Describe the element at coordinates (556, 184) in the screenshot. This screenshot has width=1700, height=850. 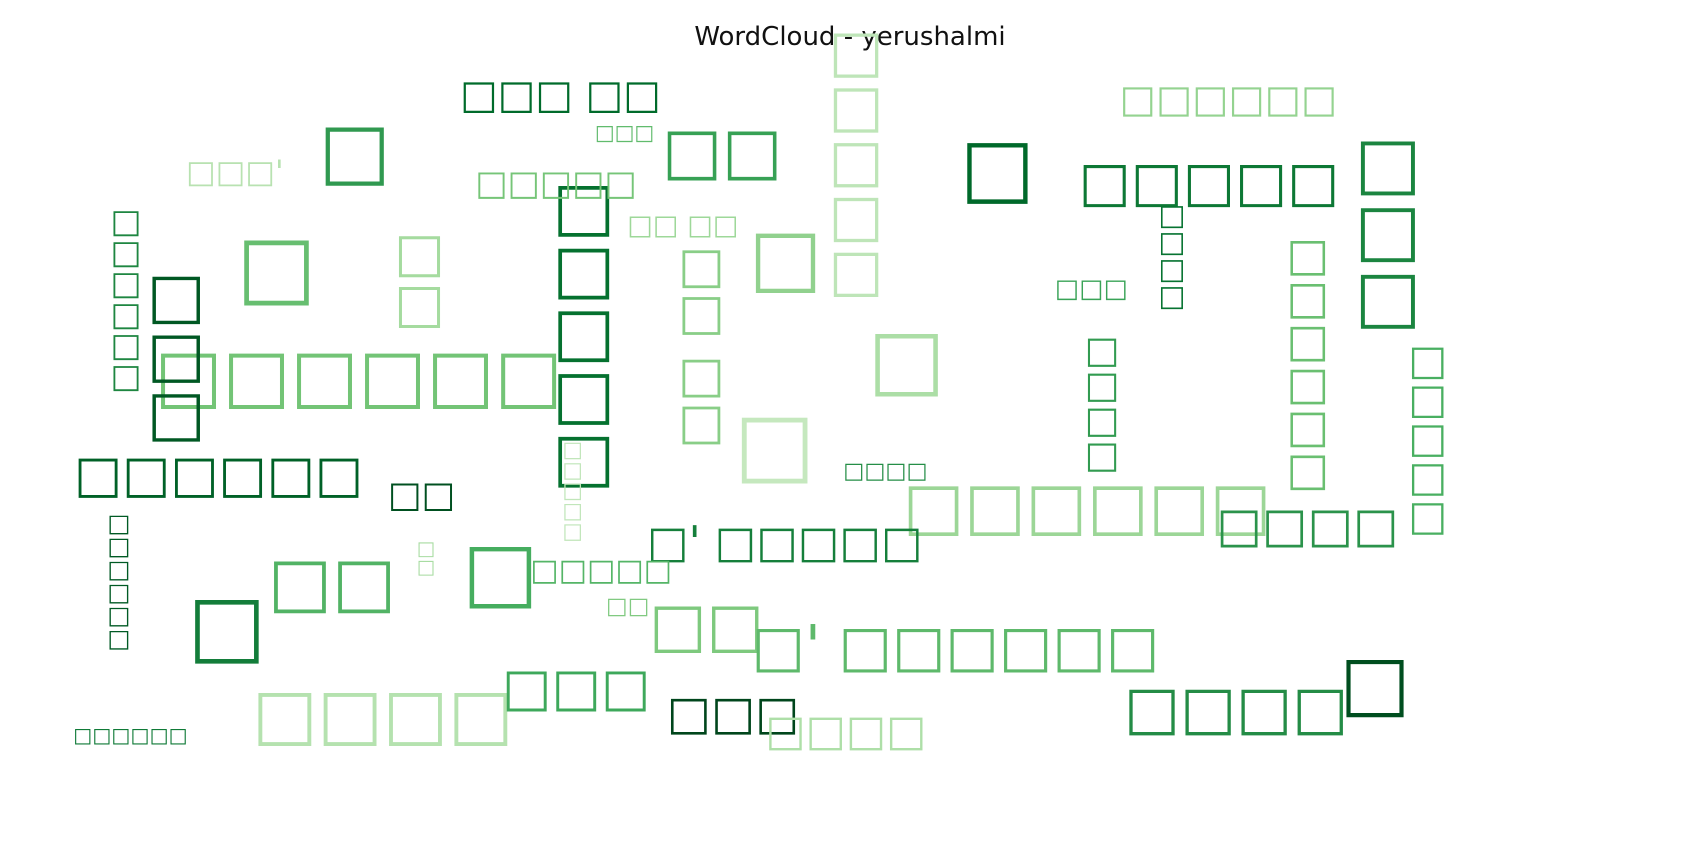
I see `word-36: □□□□□` at that location.